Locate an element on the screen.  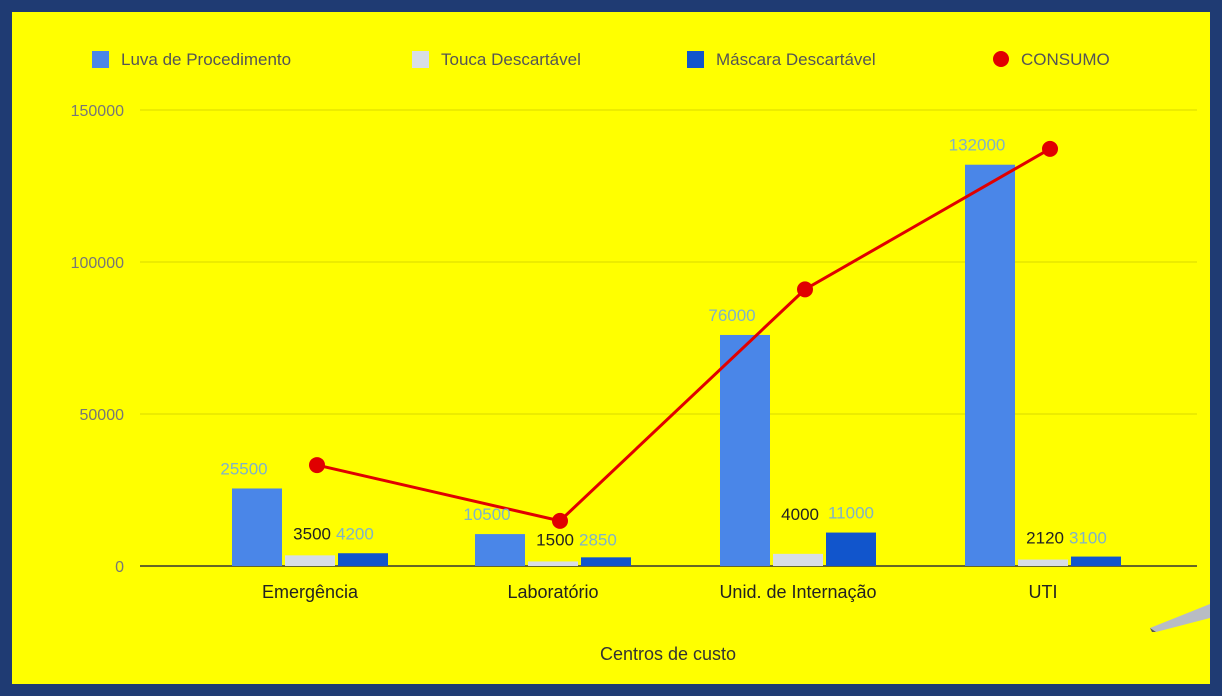
legend-swatch-consumo is located at coordinates (1001, 59).